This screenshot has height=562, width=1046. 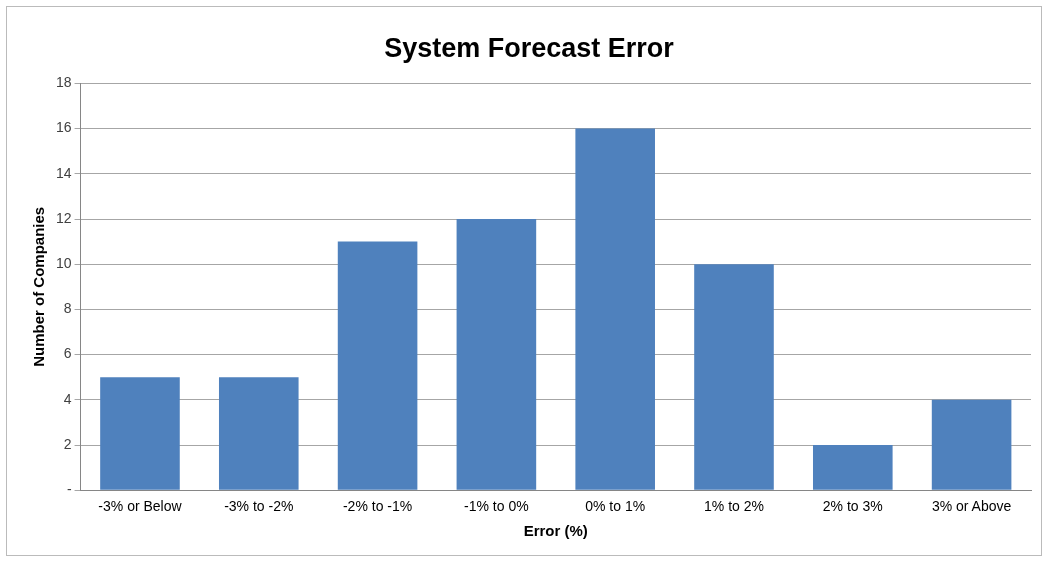 What do you see at coordinates (734, 506) in the screenshot?
I see `x-tick-label: 1% to 2%` at bounding box center [734, 506].